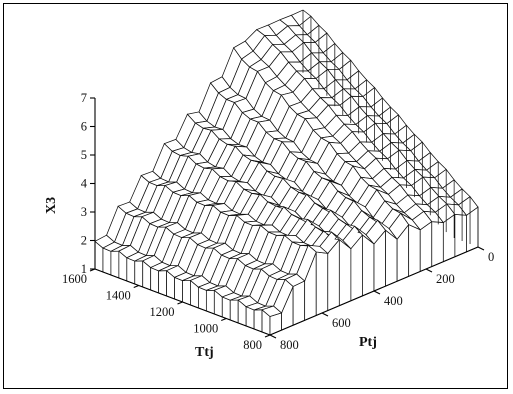  Describe the element at coordinates (368, 342) in the screenshot. I see `y-axis-label: Ptj` at that location.